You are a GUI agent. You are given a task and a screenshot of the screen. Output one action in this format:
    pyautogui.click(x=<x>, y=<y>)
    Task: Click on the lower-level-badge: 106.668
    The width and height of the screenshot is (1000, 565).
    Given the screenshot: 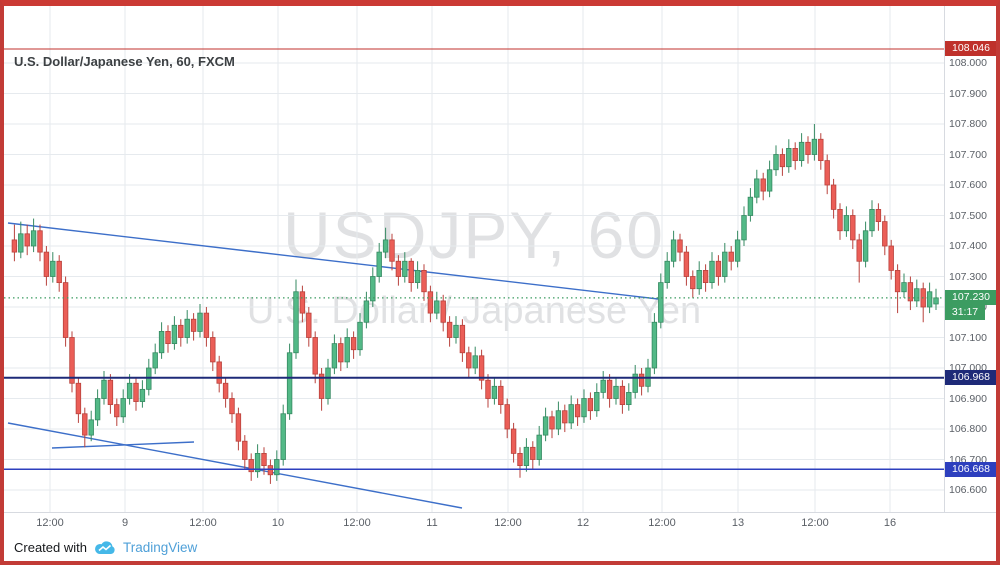 What is the action you would take?
    pyautogui.click(x=970, y=469)
    